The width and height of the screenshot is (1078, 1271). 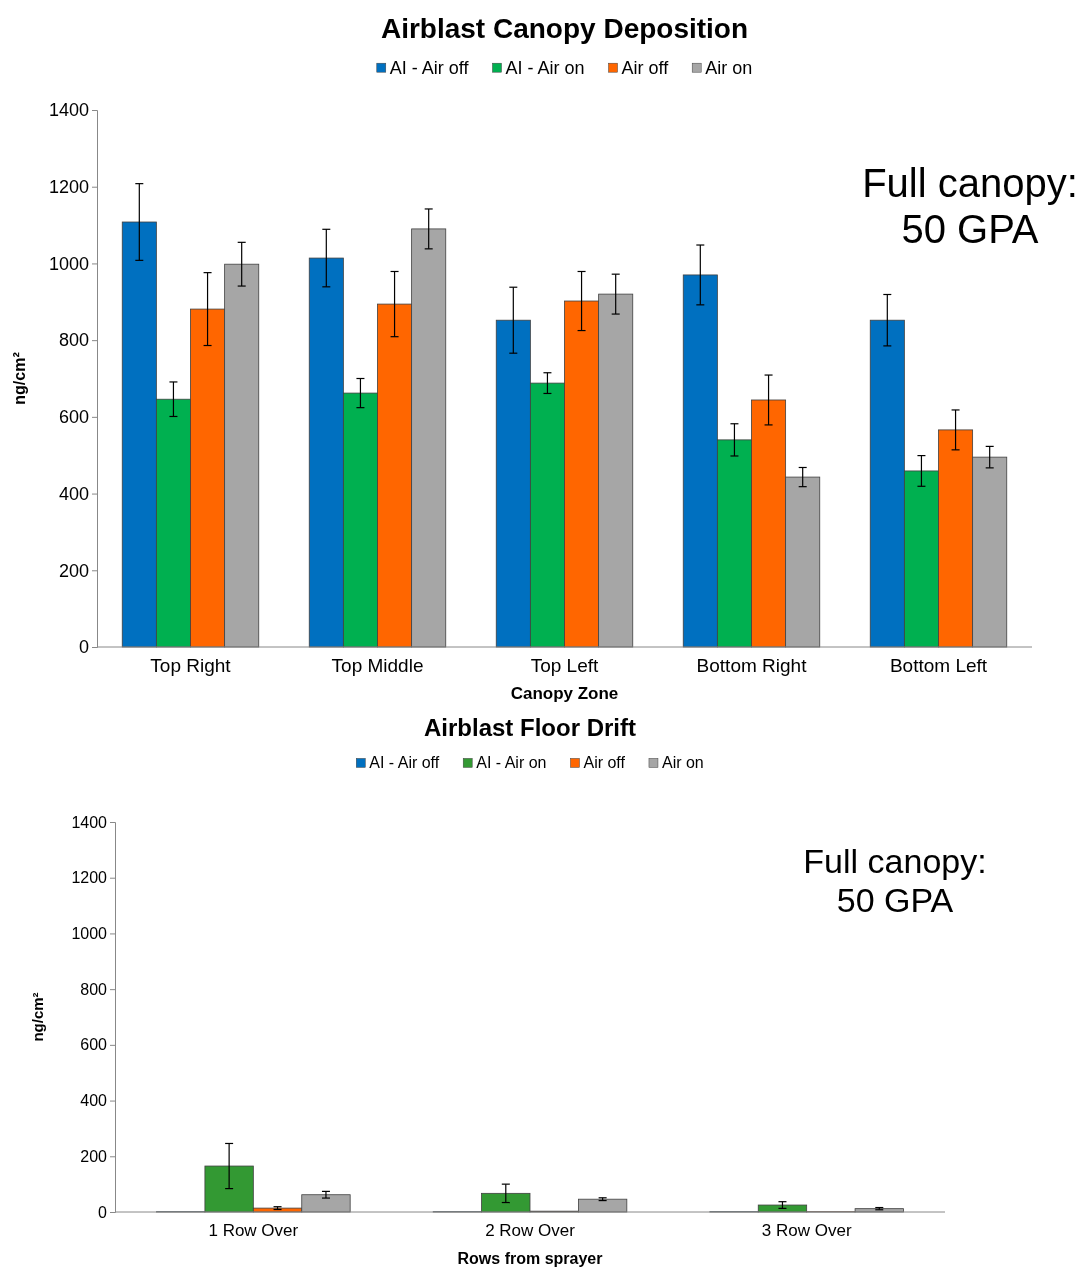 What do you see at coordinates (752, 666) in the screenshot?
I see `x-tick-label: Bottom Right` at bounding box center [752, 666].